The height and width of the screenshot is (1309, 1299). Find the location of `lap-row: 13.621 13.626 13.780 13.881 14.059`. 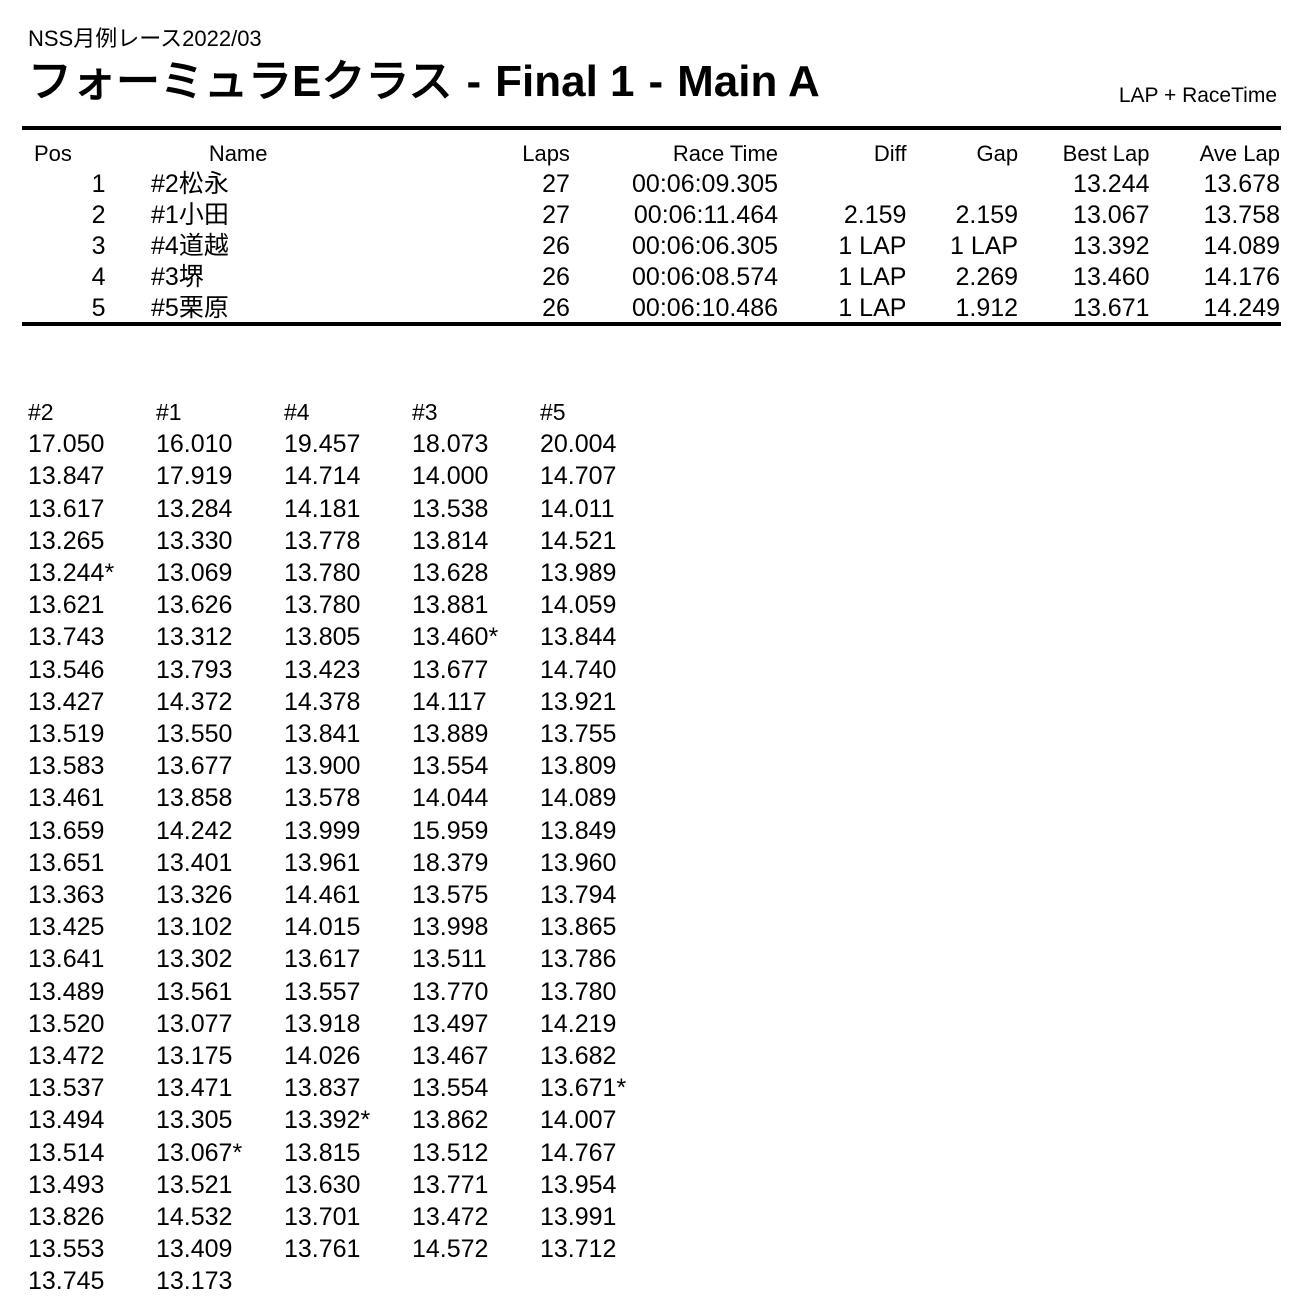

lap-row: 13.621 13.626 13.780 13.881 14.059 is located at coordinates (348, 605).